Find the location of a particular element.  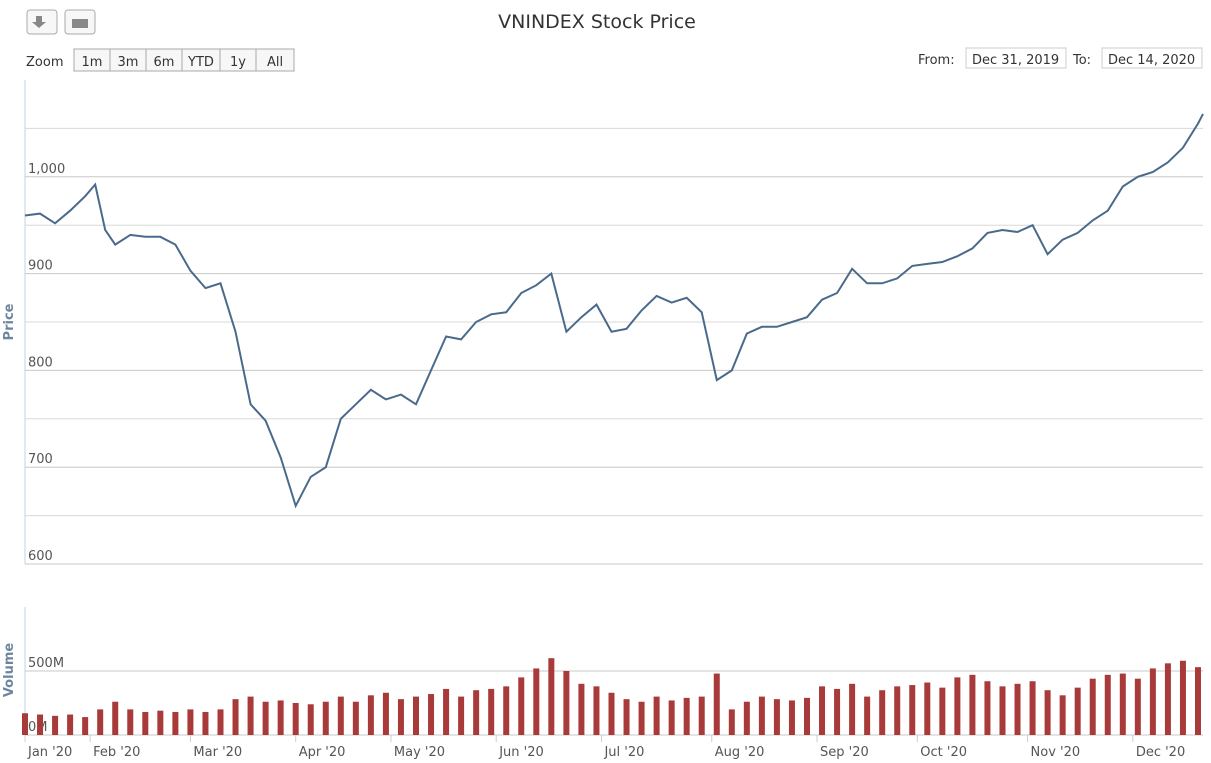

x-tick-label: Dec '20 is located at coordinates (1160, 752).